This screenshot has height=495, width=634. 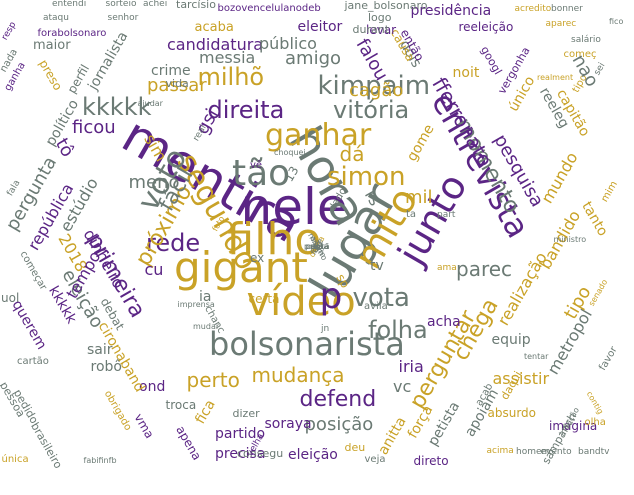 I want to click on word: robô, so click(x=106, y=367).